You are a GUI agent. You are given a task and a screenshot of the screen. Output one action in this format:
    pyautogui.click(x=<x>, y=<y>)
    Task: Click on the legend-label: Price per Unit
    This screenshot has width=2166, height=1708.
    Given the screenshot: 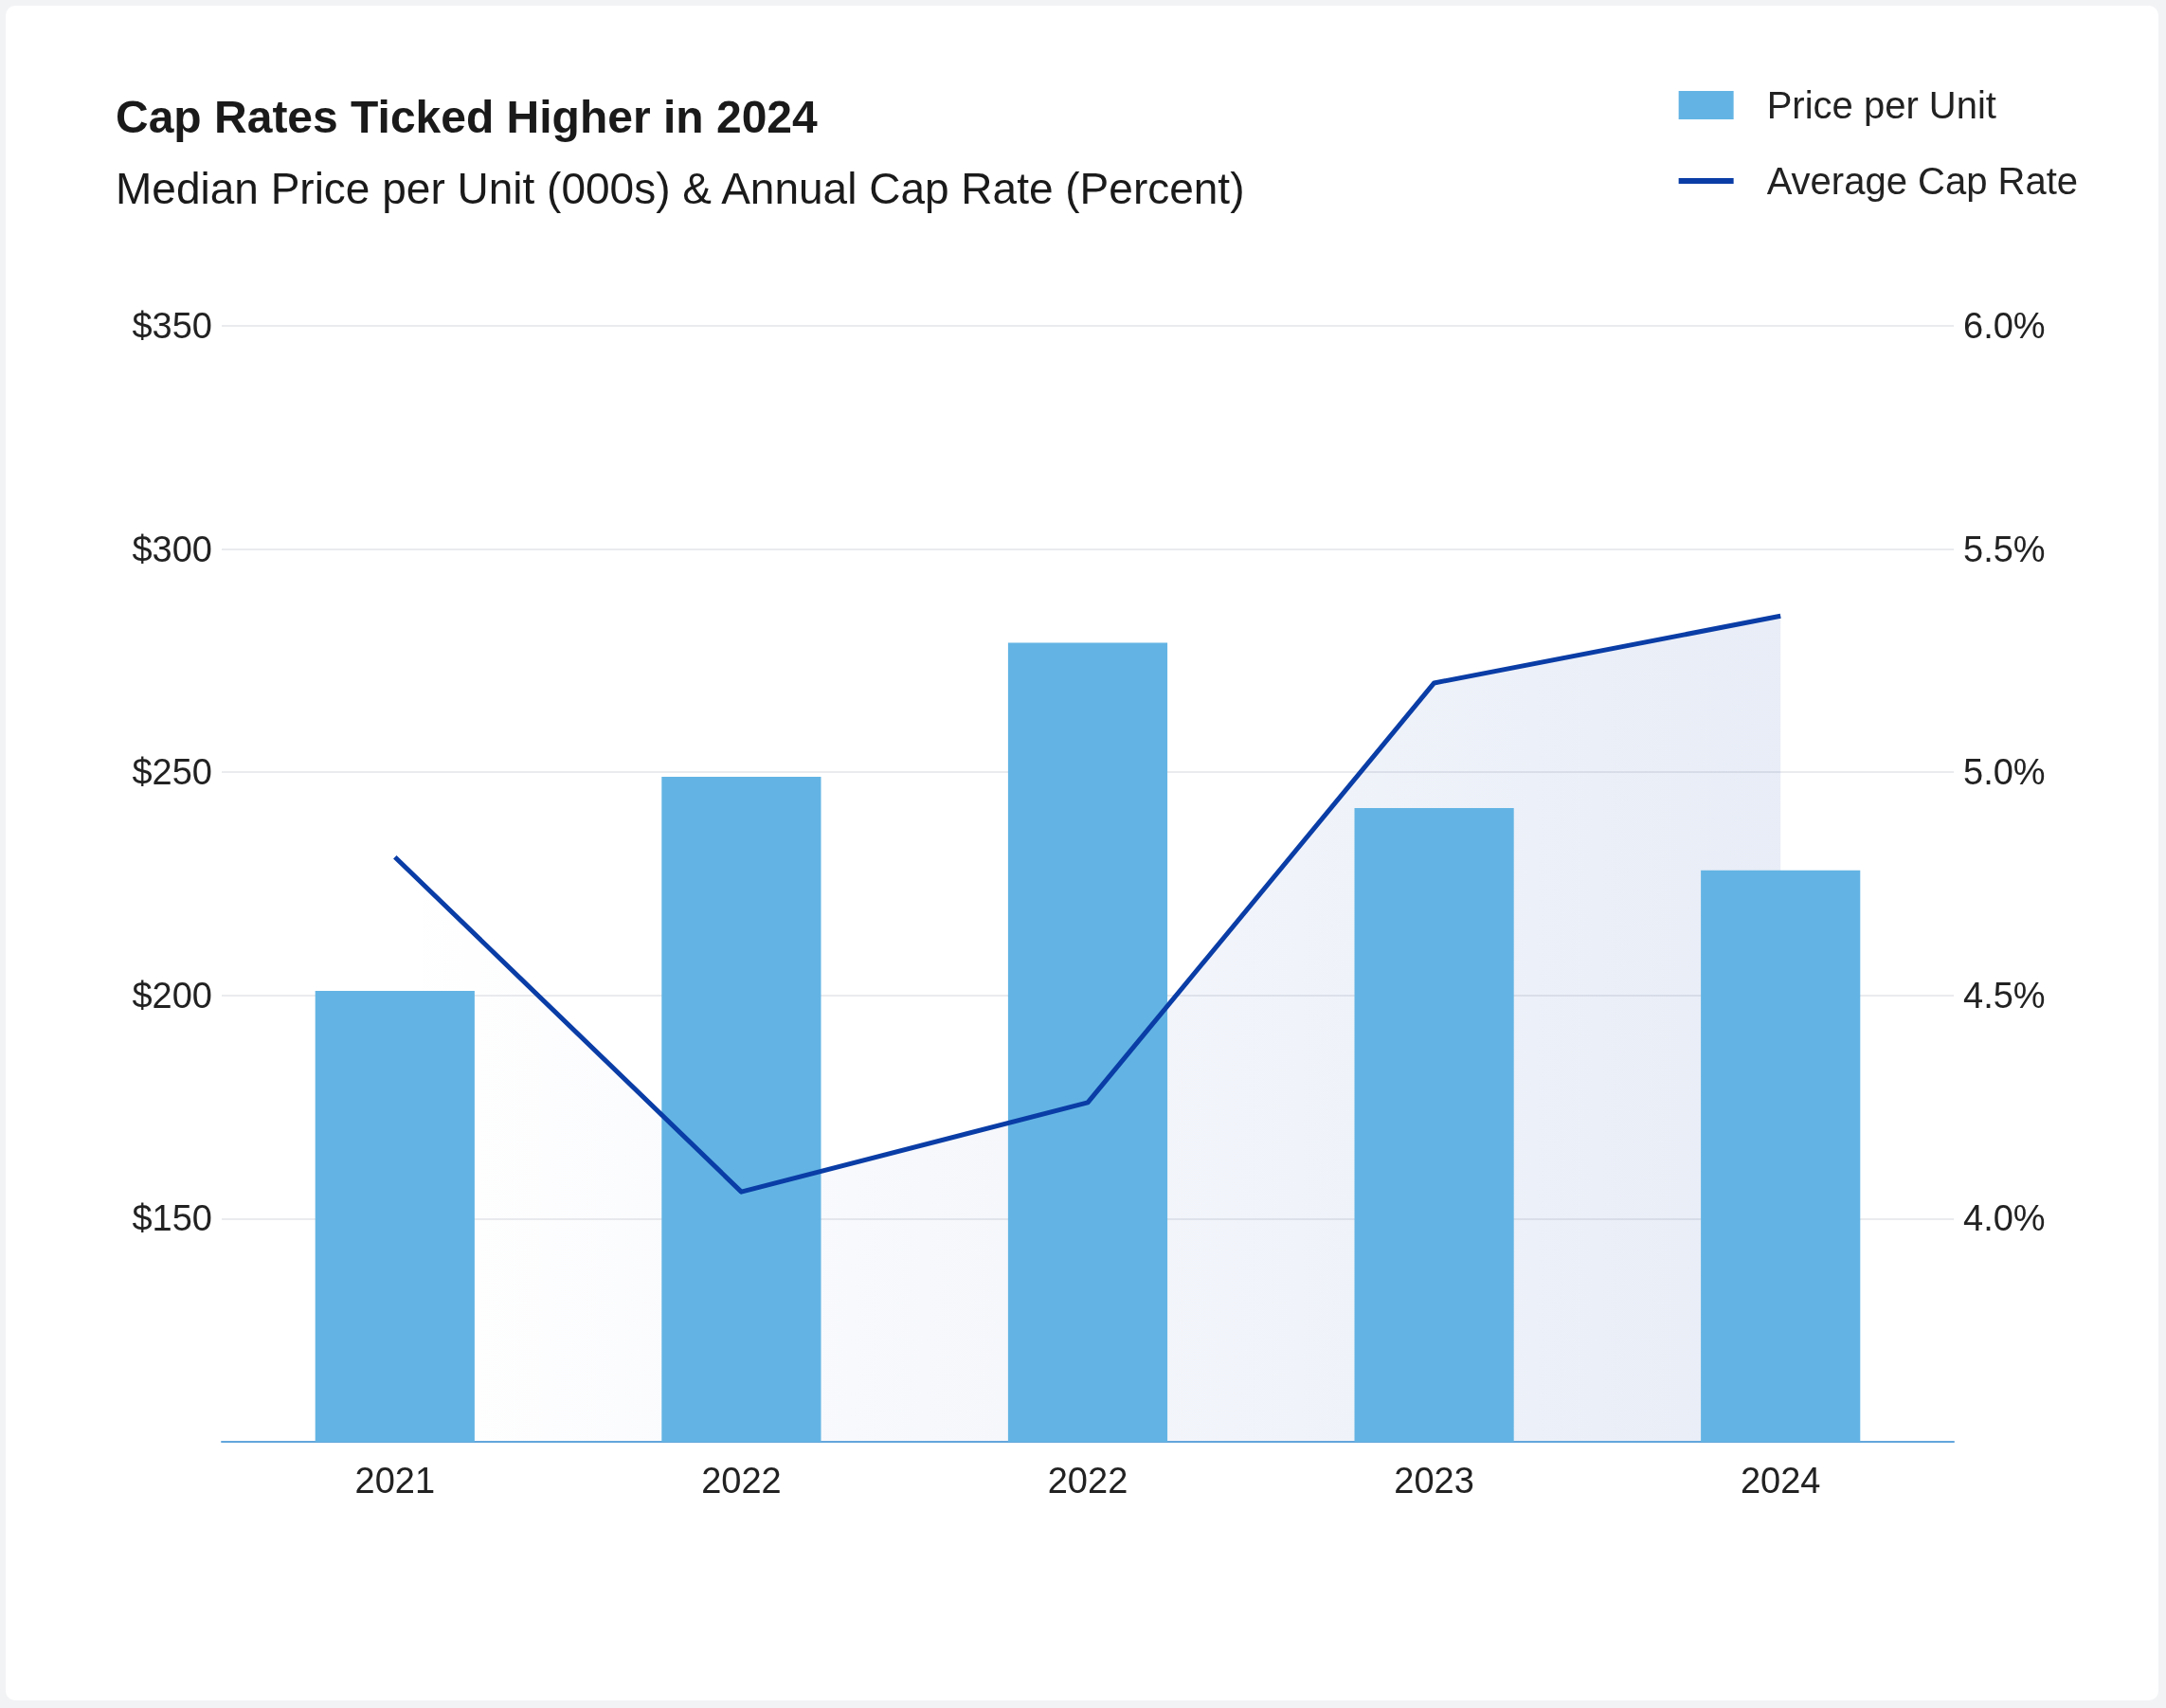 What is the action you would take?
    pyautogui.click(x=1881, y=105)
    